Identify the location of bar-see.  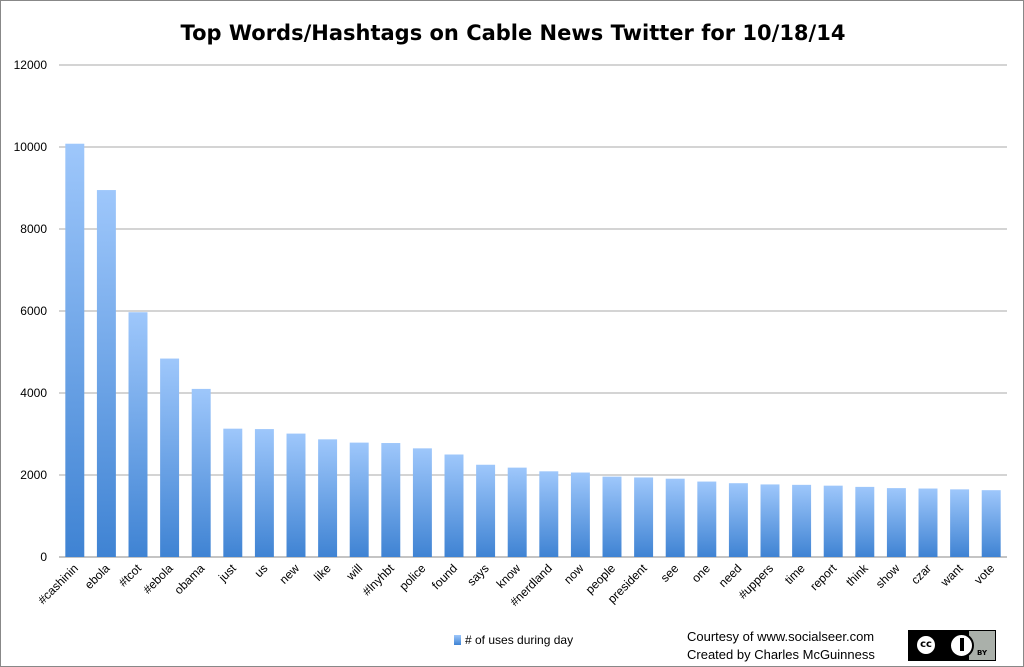
(675, 517).